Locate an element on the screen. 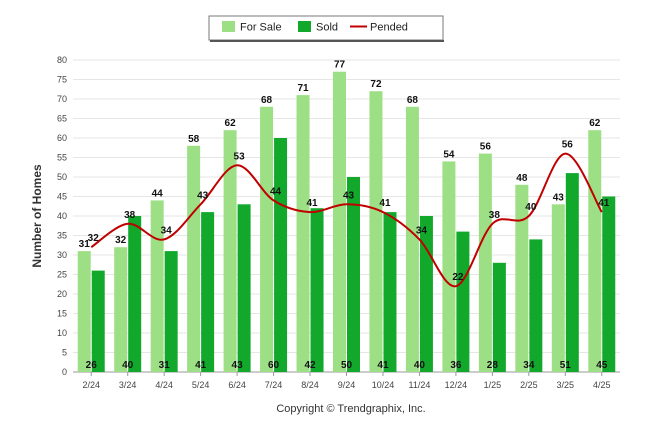 The height and width of the screenshot is (434, 646). y-tick-label: 55 is located at coordinates (62, 158).